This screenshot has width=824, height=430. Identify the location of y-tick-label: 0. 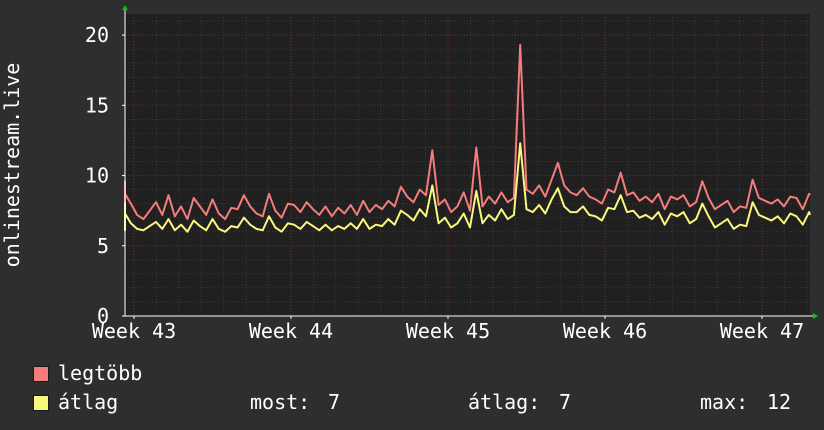
(103, 316).